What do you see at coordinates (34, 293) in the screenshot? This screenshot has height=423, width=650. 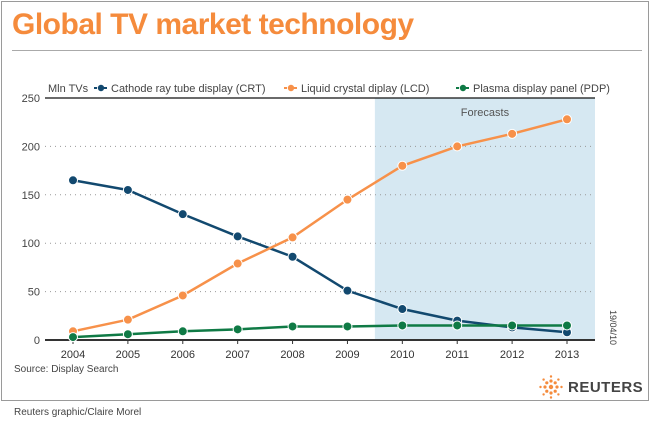 I see `y-tick-label: 50` at bounding box center [34, 293].